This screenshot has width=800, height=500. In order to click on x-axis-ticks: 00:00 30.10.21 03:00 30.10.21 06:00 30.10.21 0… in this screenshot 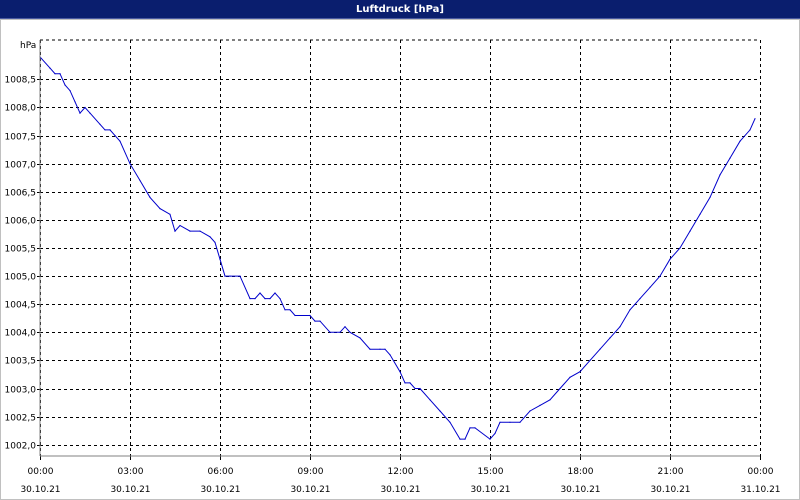, I will do `click(400, 475)`.